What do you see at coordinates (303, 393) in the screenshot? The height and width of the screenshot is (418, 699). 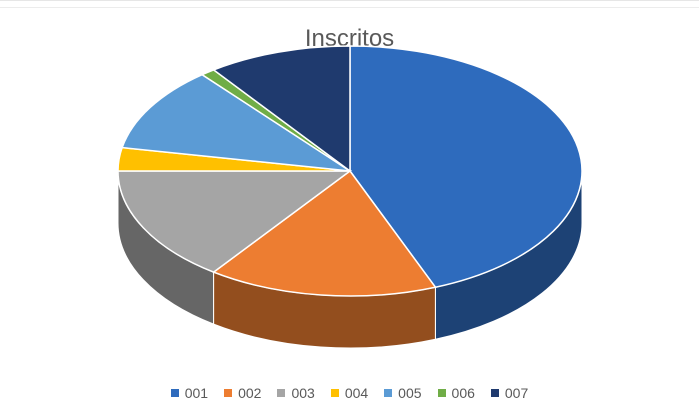 I see `legend-label-003: 003` at bounding box center [303, 393].